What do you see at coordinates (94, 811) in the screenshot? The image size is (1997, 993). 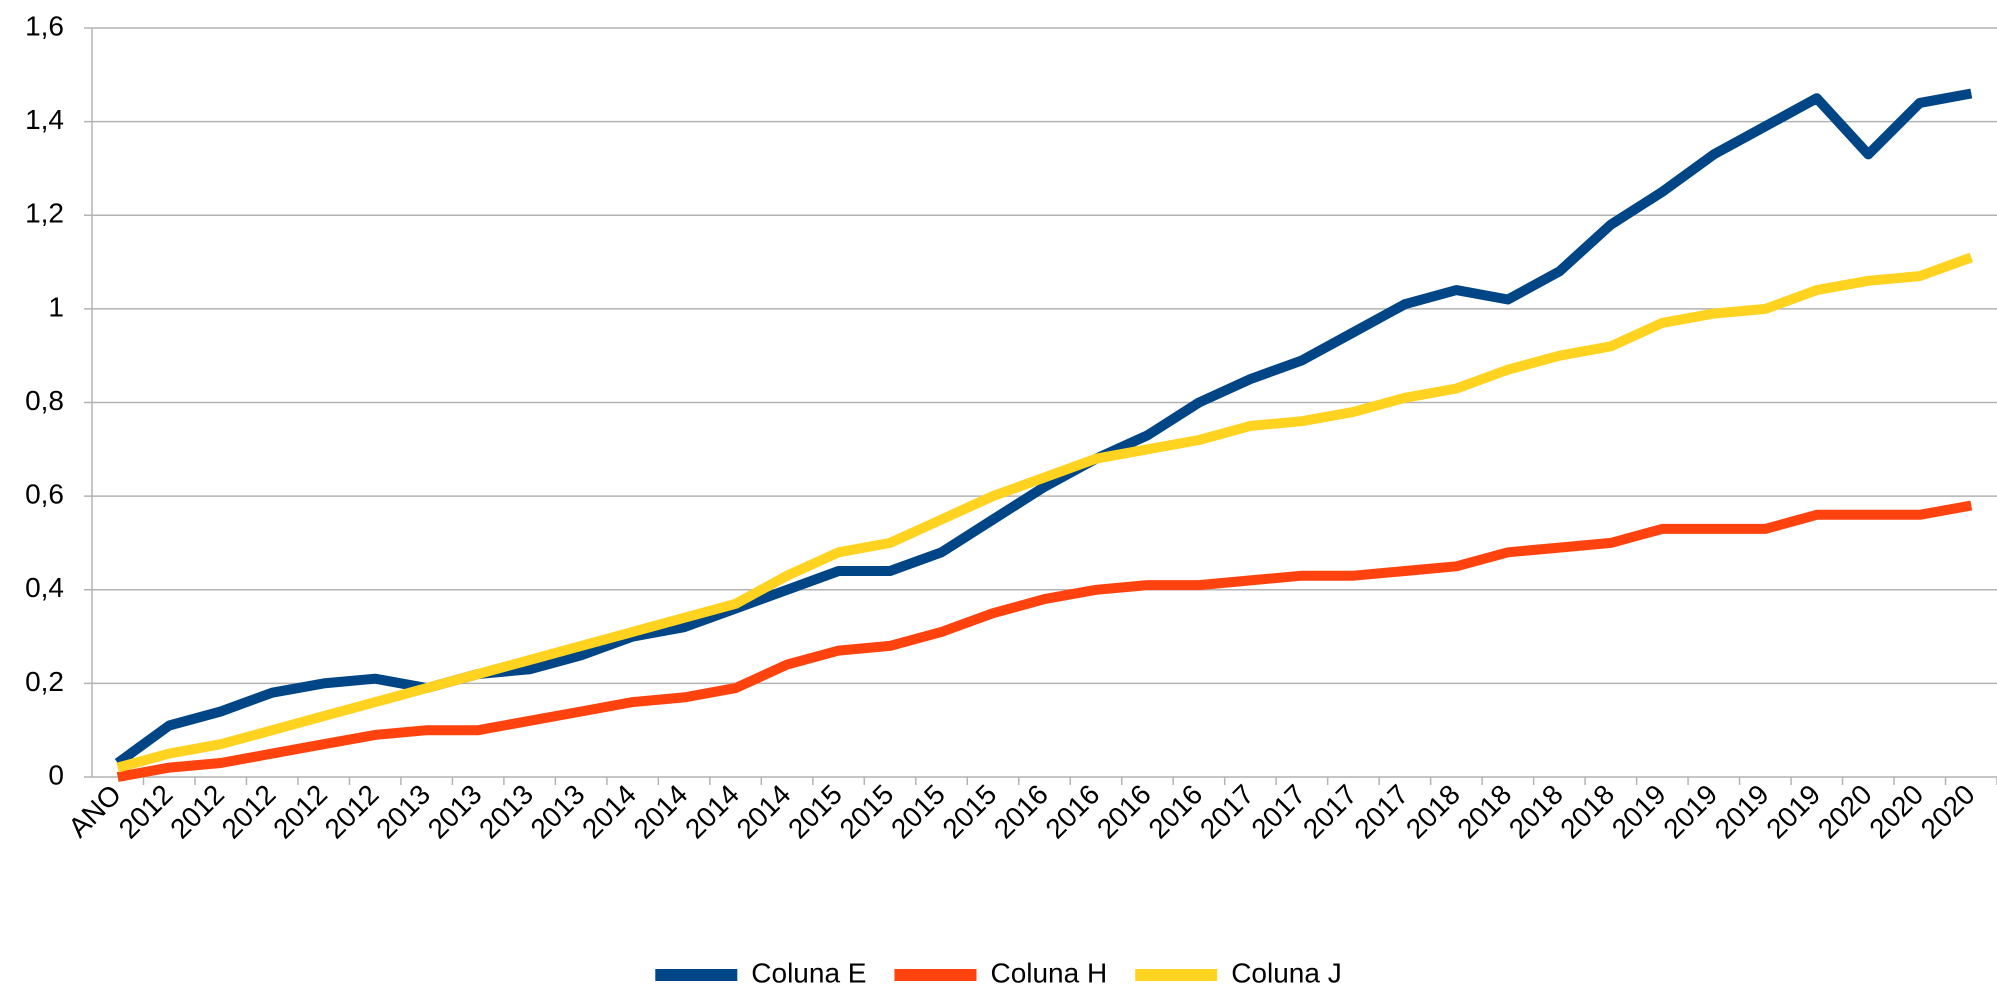 I see `x-tick-label: ANO` at bounding box center [94, 811].